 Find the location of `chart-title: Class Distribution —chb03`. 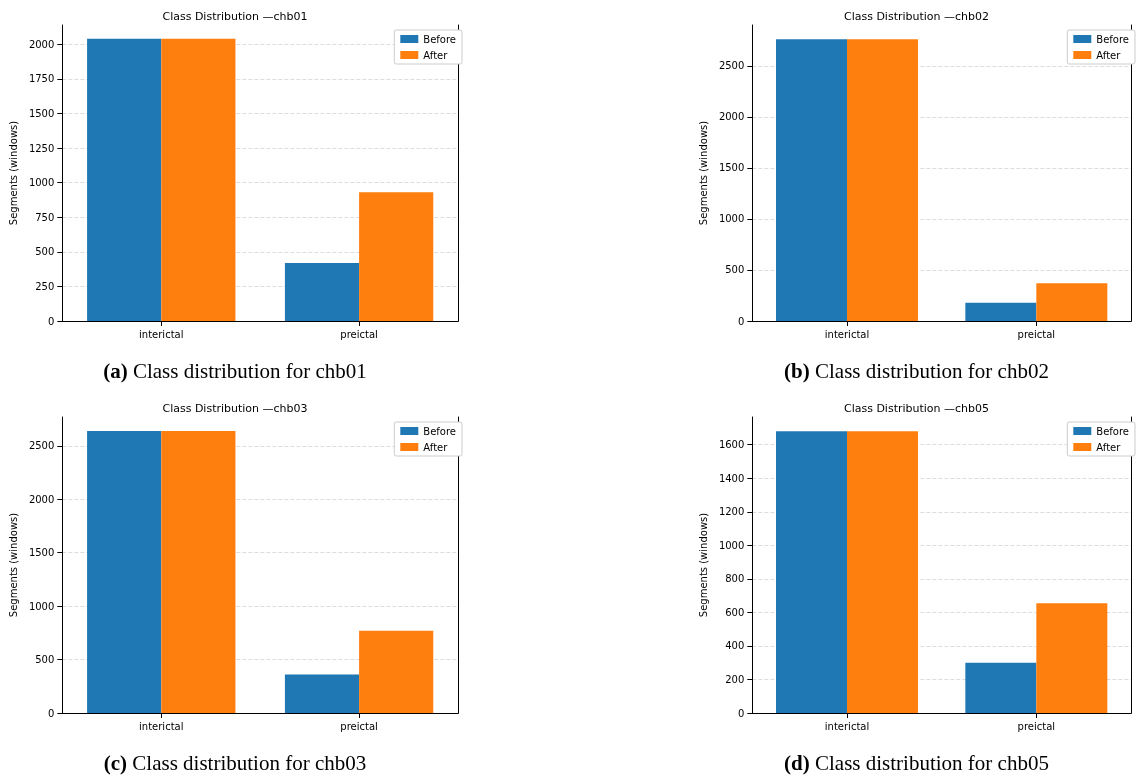

chart-title: Class Distribution —chb03 is located at coordinates (235, 408).